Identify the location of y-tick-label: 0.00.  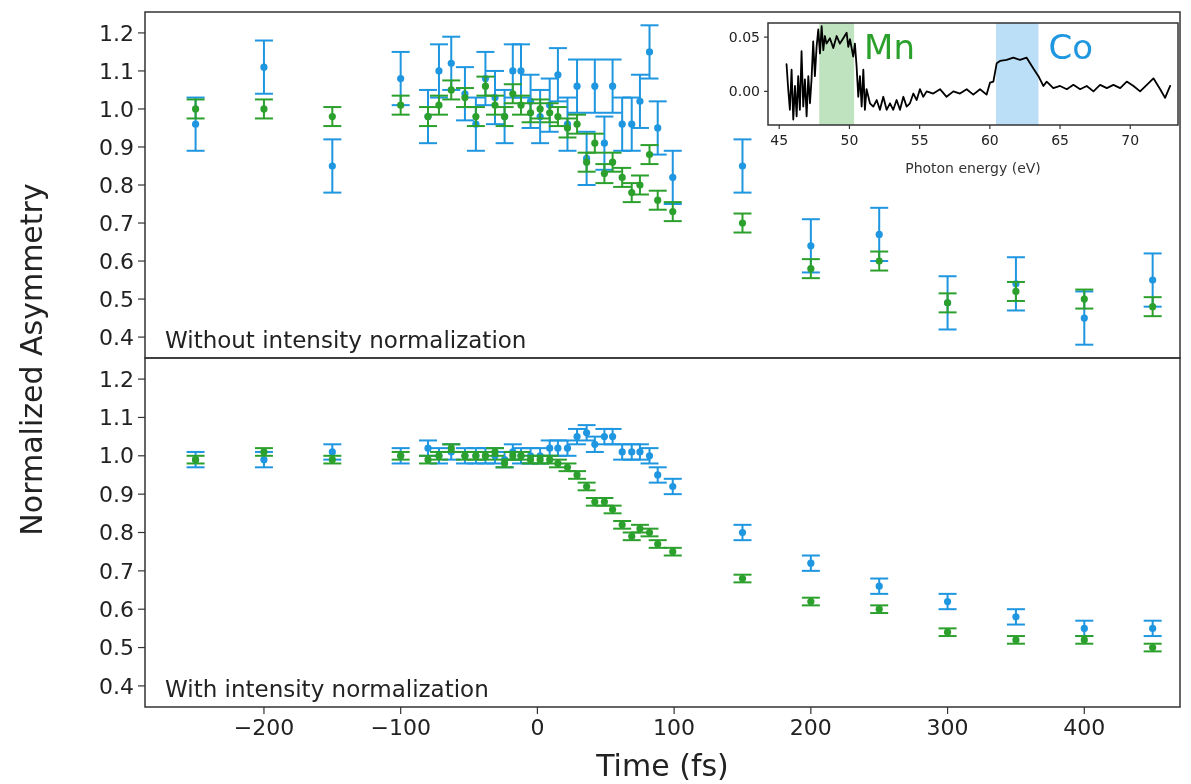
(744, 91).